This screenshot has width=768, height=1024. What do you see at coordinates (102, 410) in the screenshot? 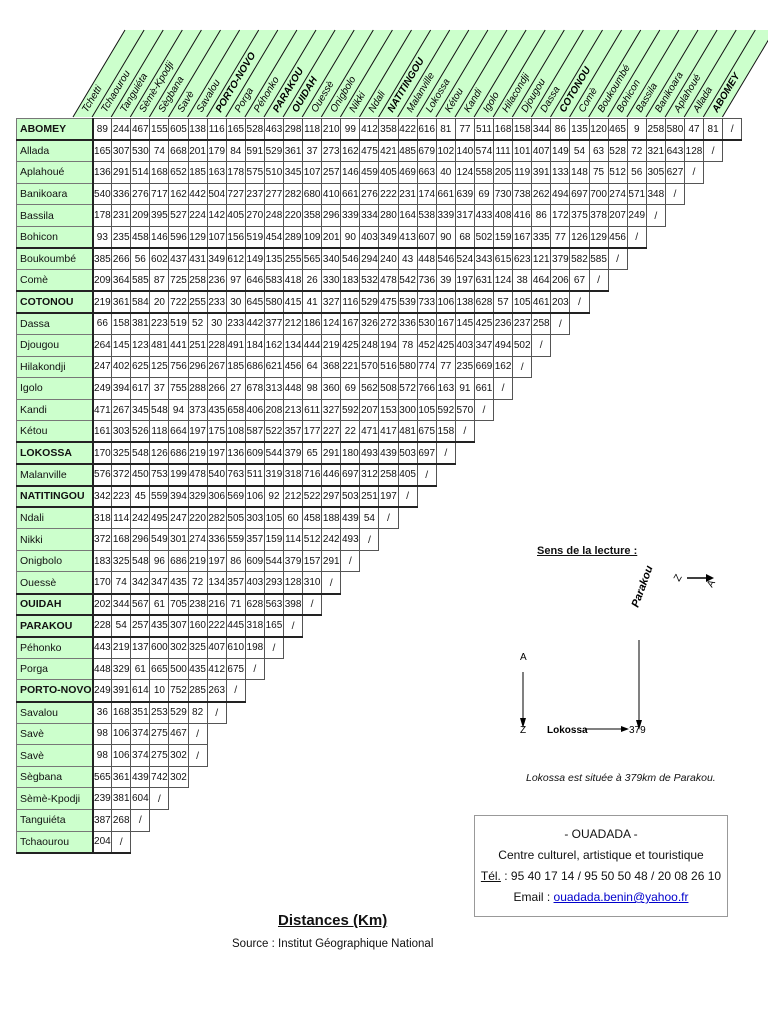
I see `distance-cell: 471` at bounding box center [102, 410].